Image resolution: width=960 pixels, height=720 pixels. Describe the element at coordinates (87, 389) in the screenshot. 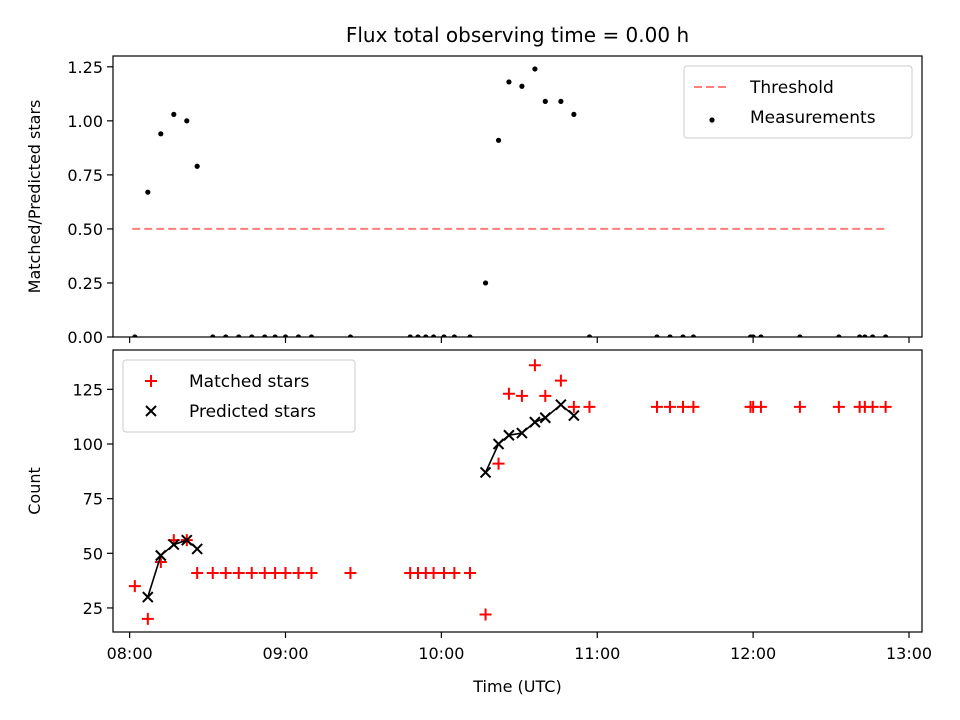

I see `bottom-ytick-label: 125` at that location.